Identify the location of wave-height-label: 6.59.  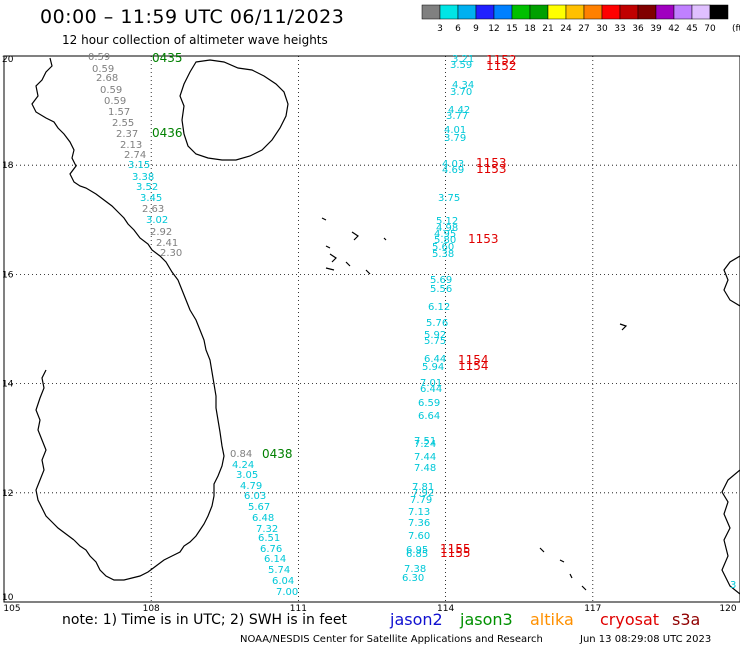
(429, 403).